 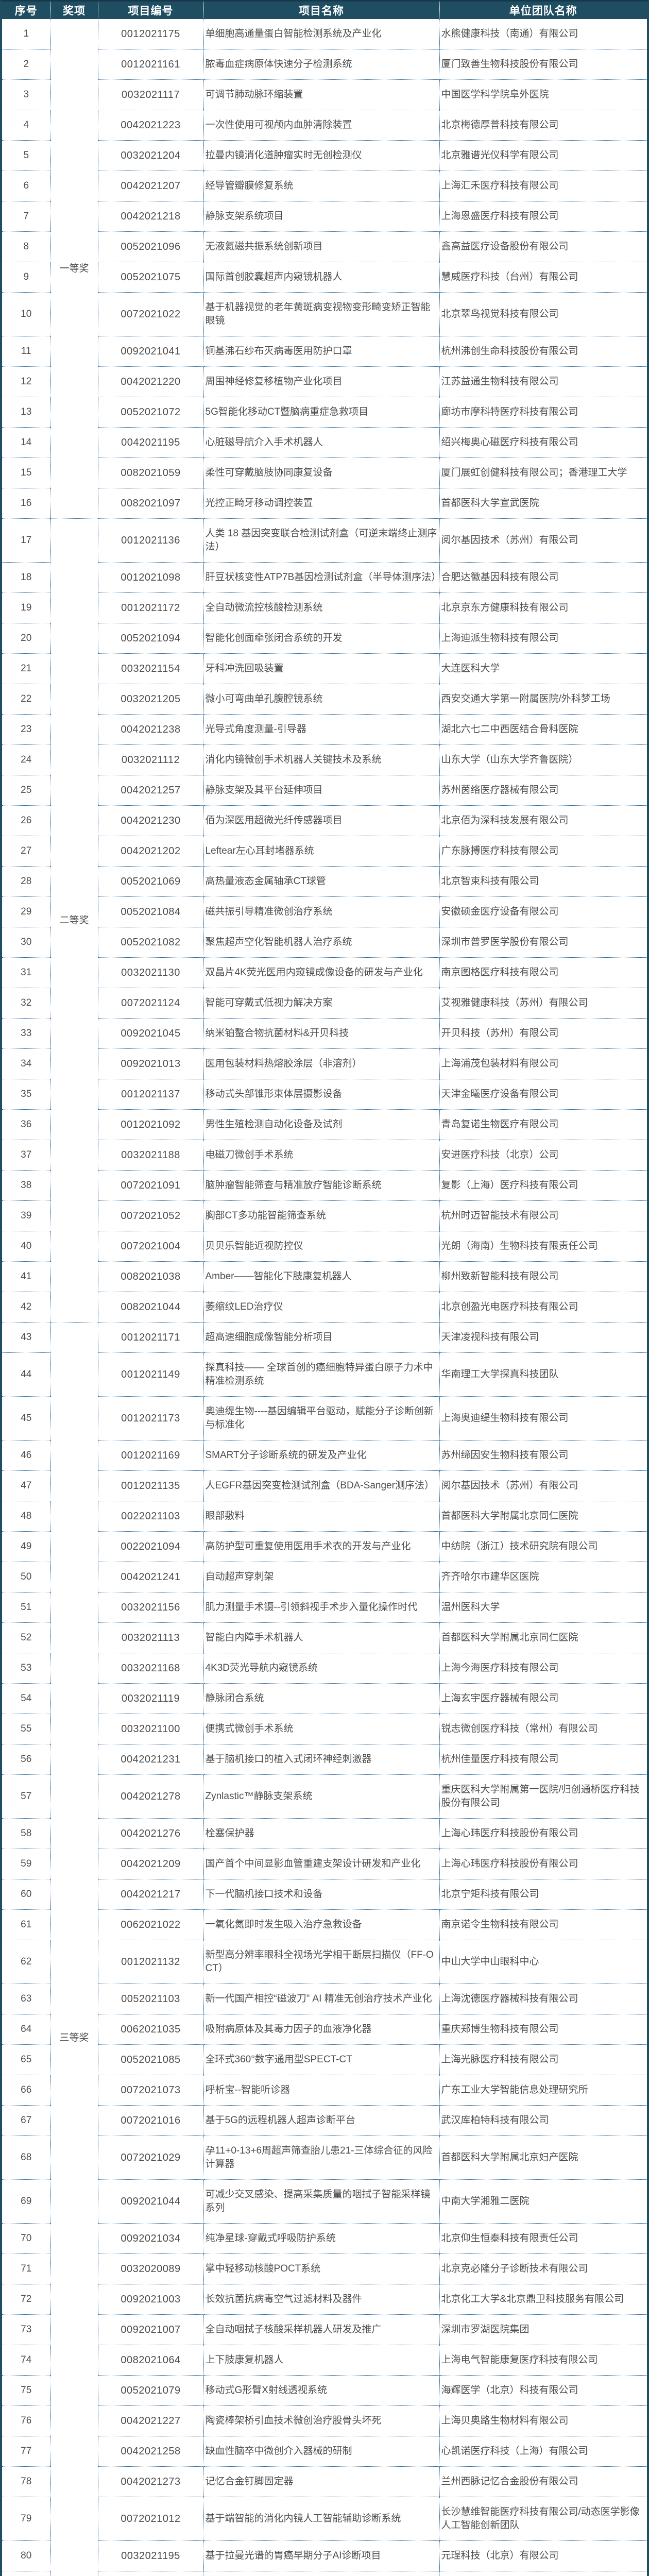 I want to click on org-name-cell: 南京诺令生物科技有限公司, so click(x=543, y=1925).